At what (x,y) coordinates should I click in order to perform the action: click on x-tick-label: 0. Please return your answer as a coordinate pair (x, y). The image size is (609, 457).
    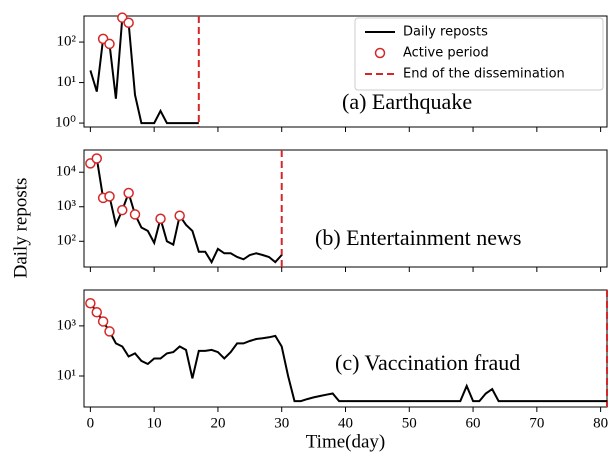
    Looking at the image, I should click on (91, 423).